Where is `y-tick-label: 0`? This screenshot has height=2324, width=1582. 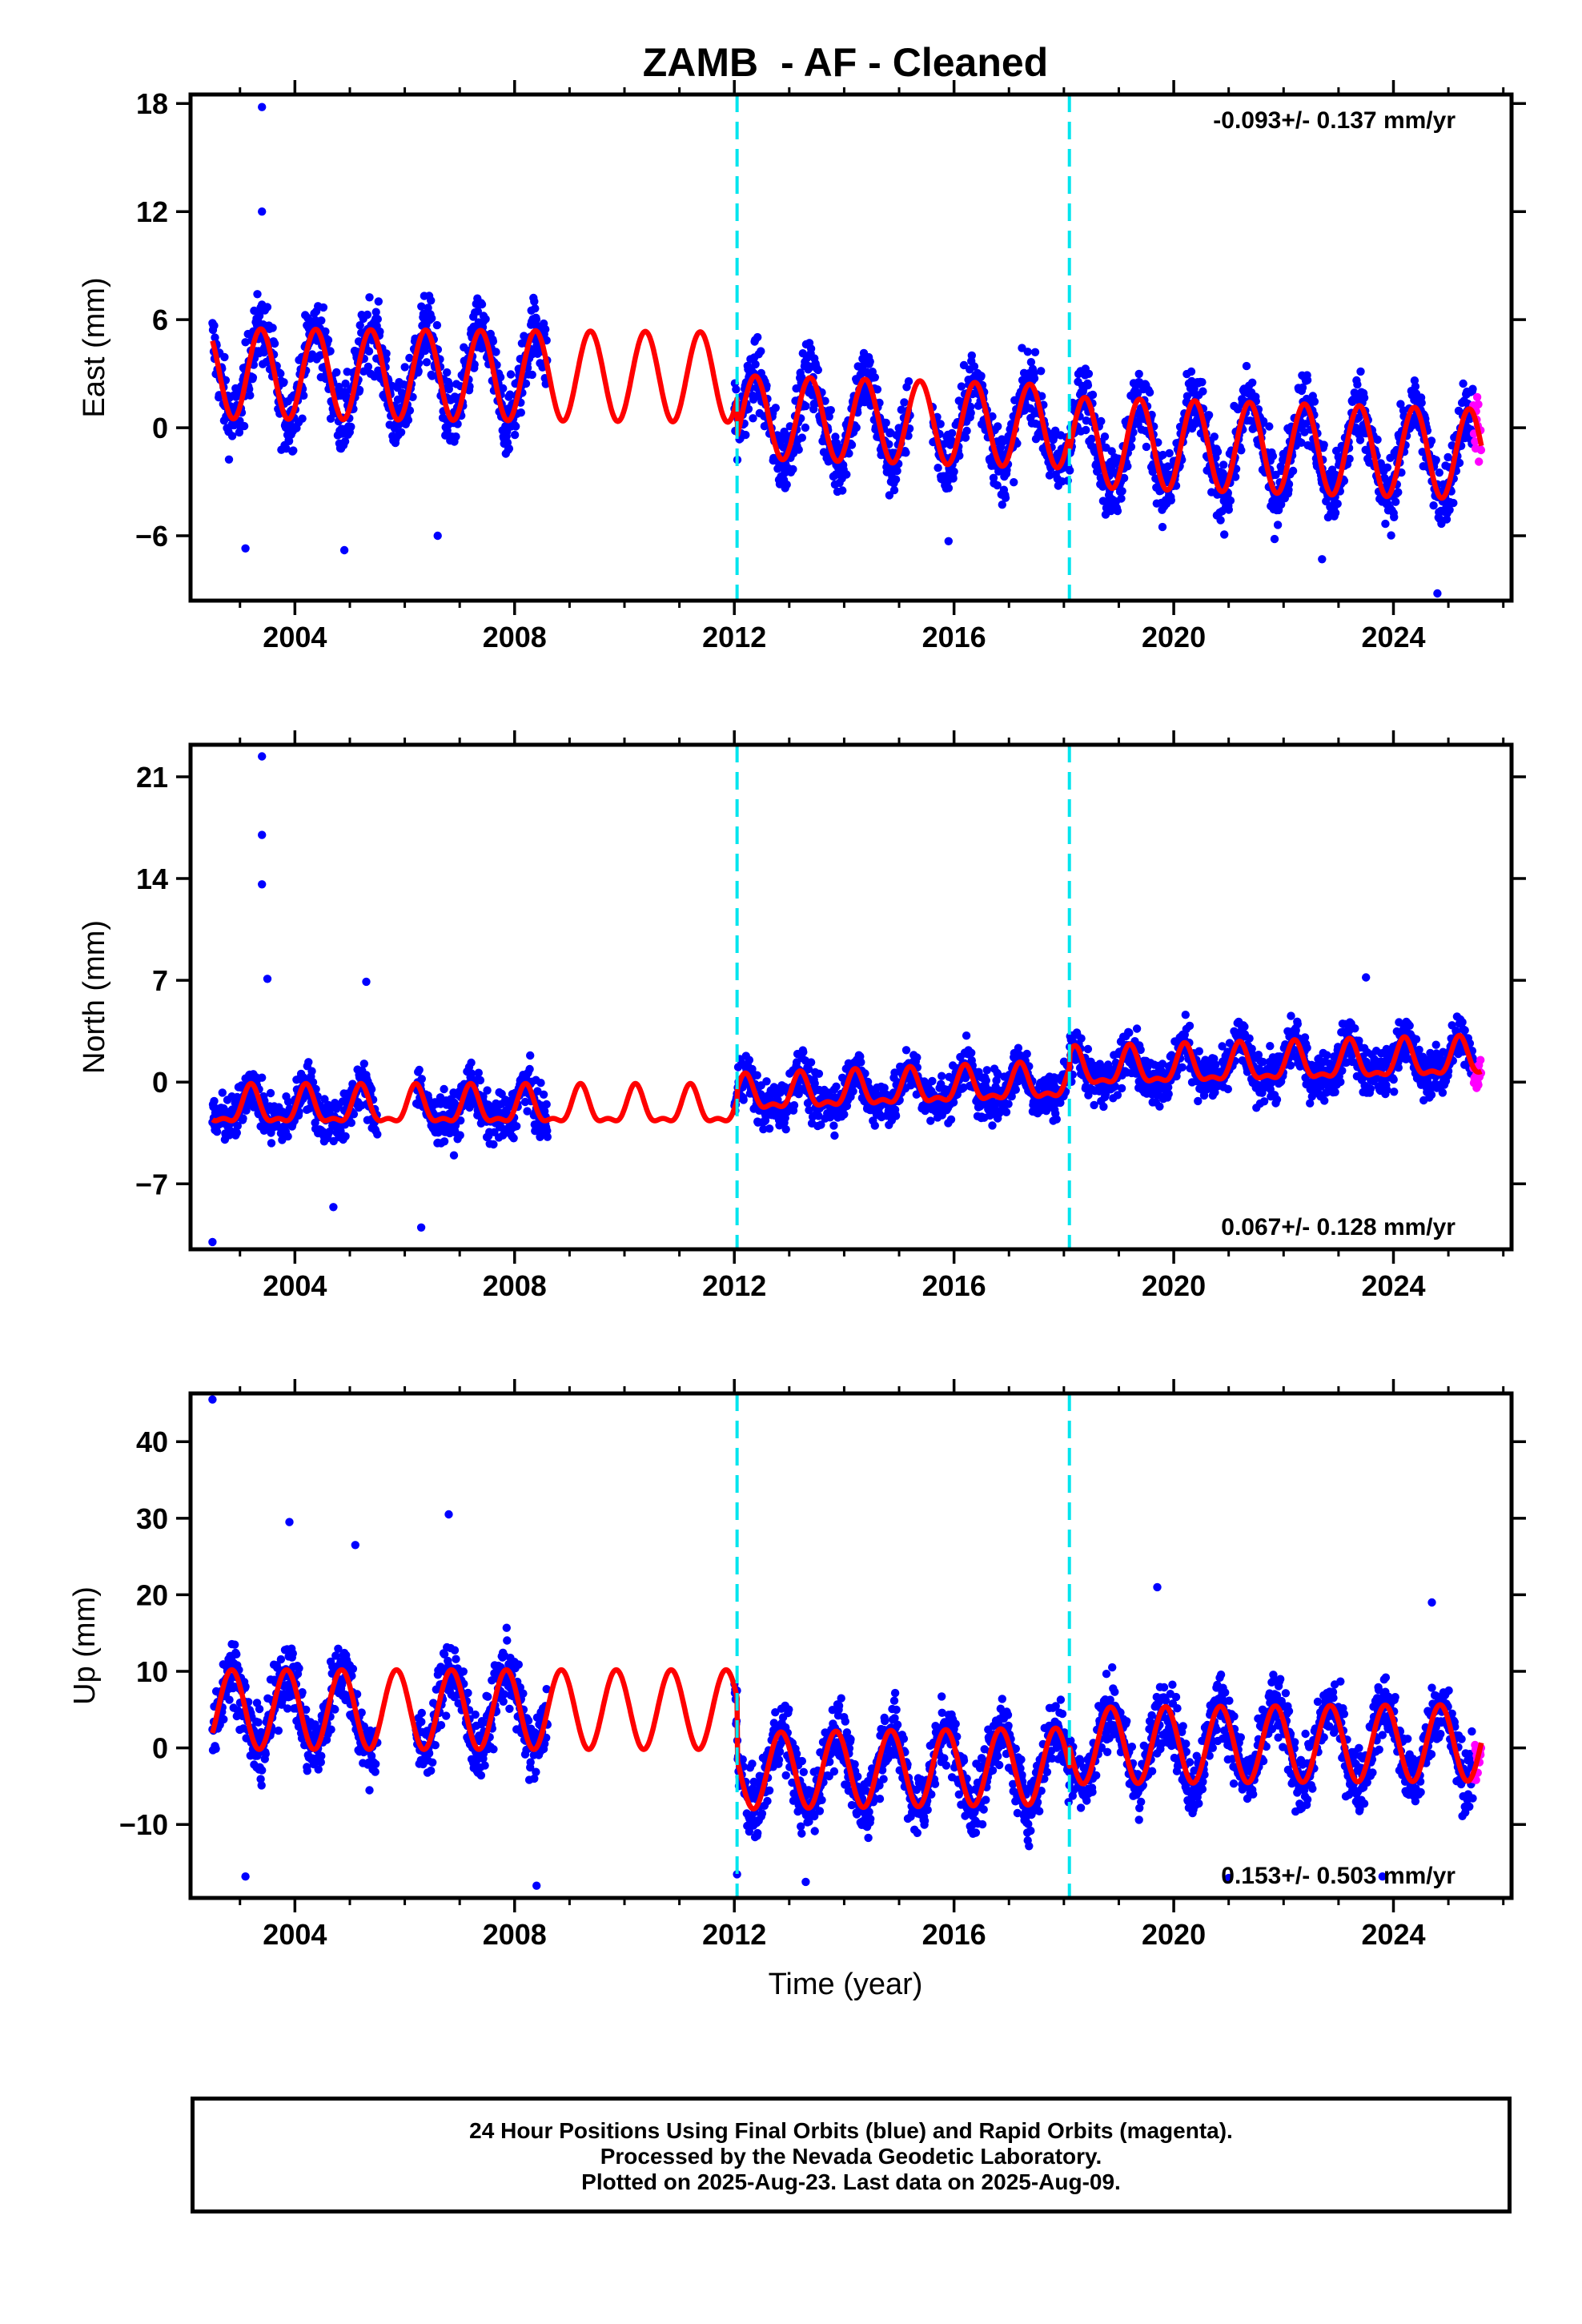 y-tick-label: 0 is located at coordinates (160, 428).